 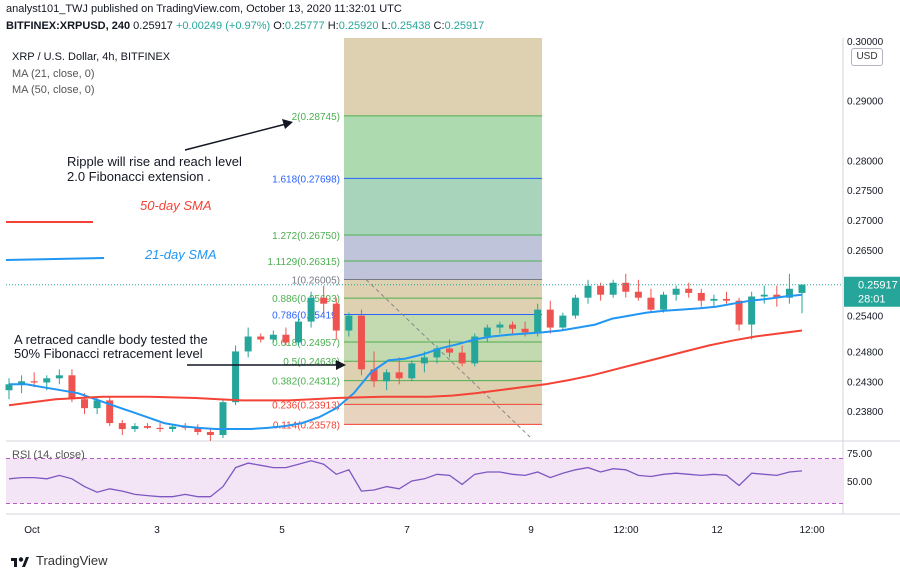 What do you see at coordinates (153, 26) in the screenshot?
I see `last-price: 0.25917` at bounding box center [153, 26].